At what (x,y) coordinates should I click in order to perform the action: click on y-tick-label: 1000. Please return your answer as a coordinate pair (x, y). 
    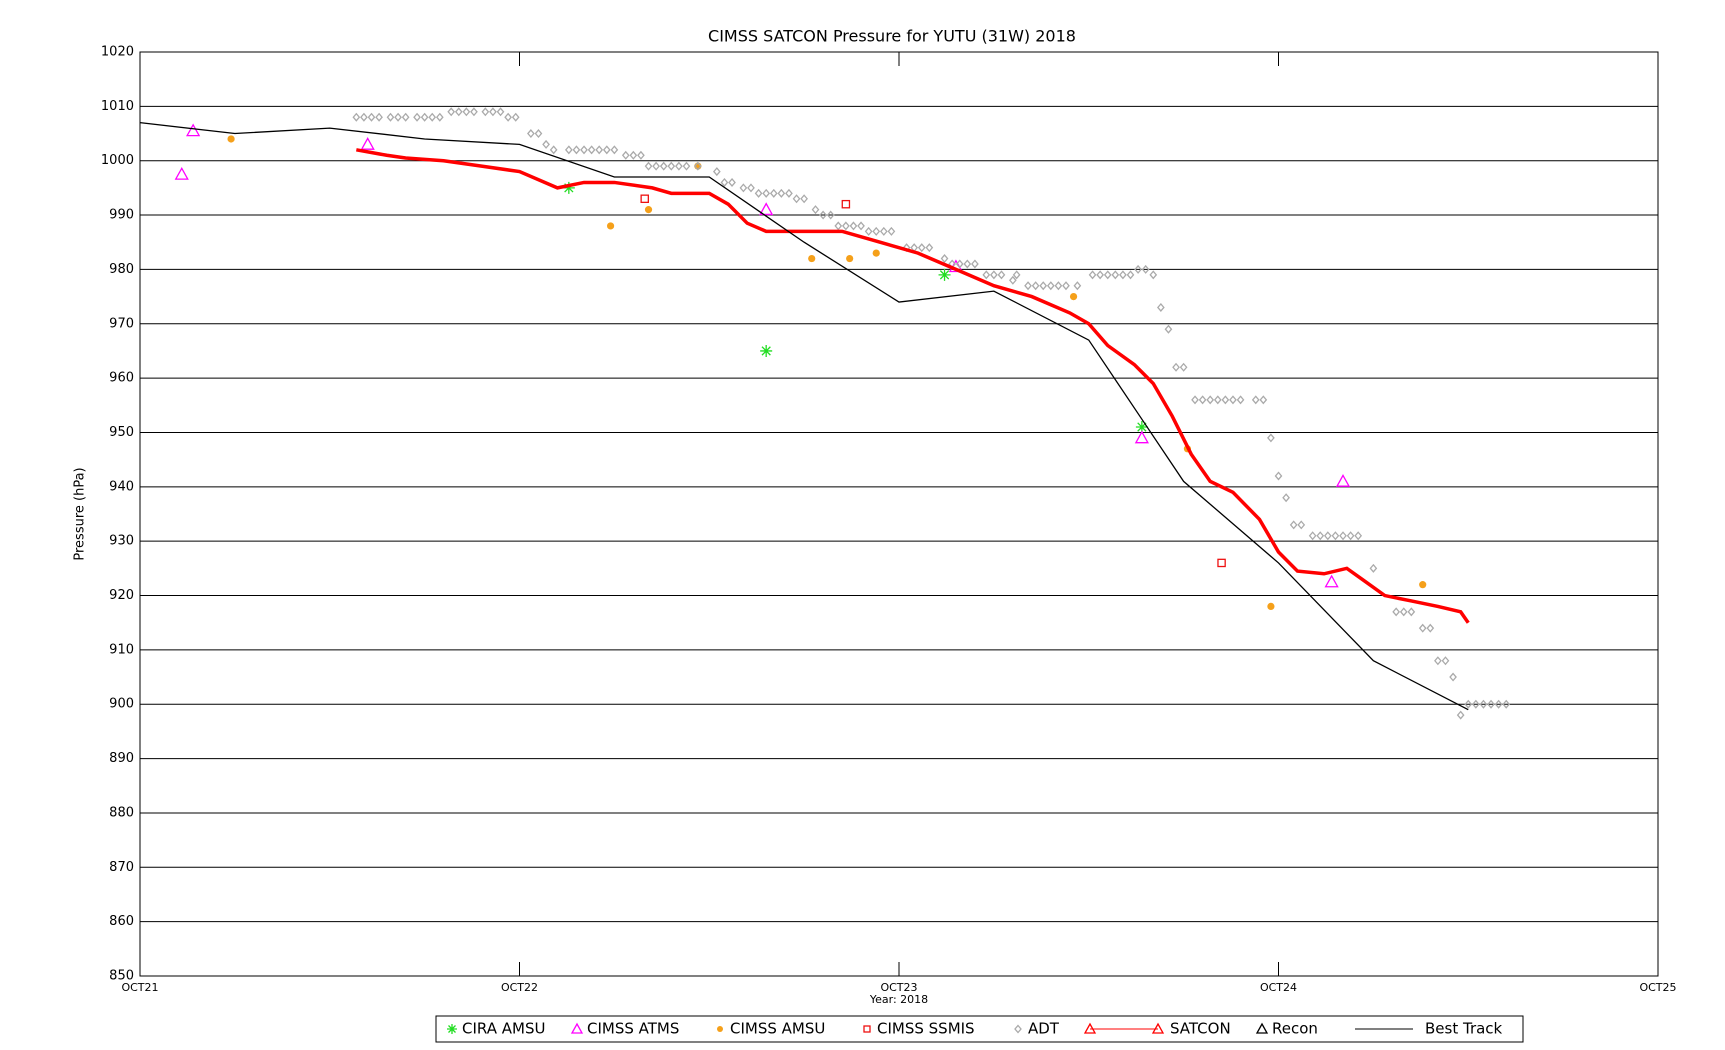
    Looking at the image, I should click on (117, 160).